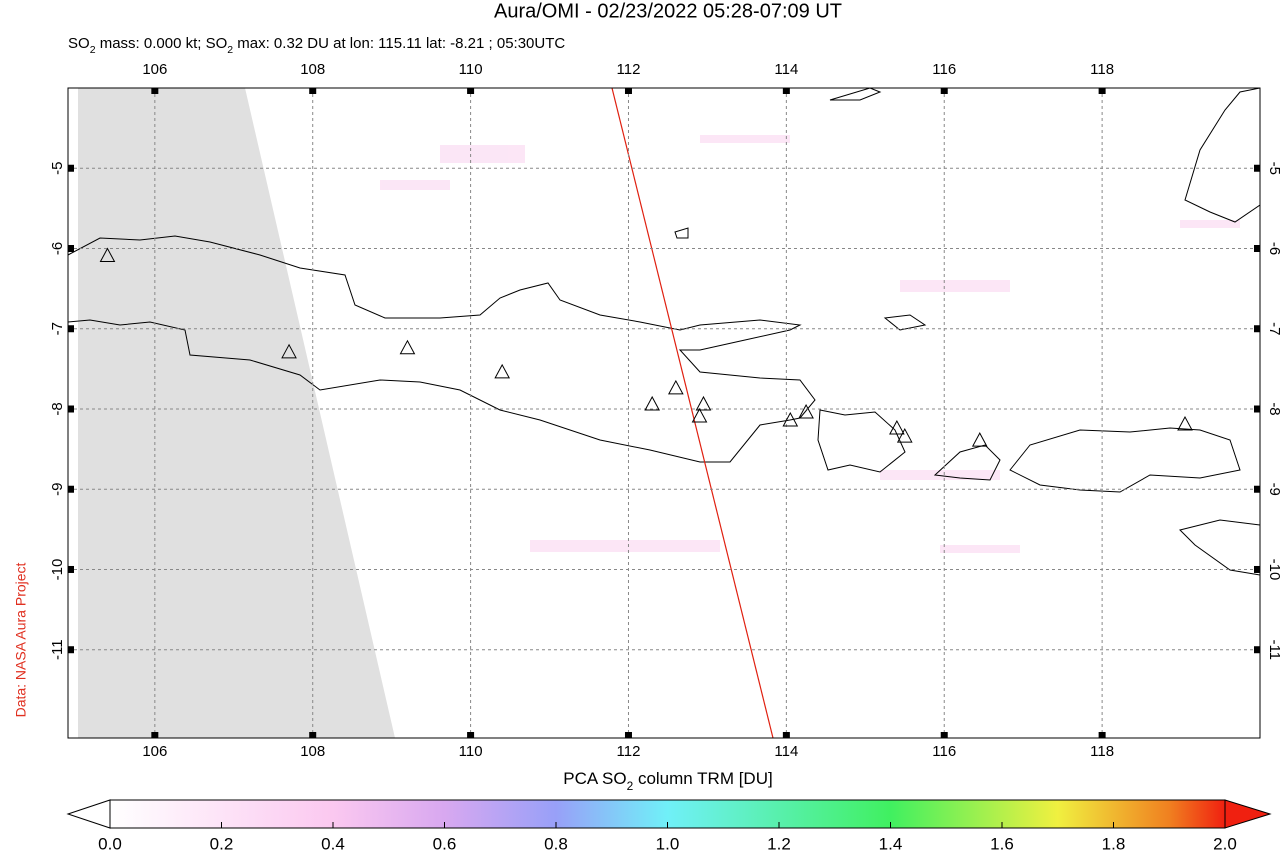 This screenshot has width=1288, height=855. What do you see at coordinates (668, 843) in the screenshot?
I see `colorbar-tick-label: 1.0` at bounding box center [668, 843].